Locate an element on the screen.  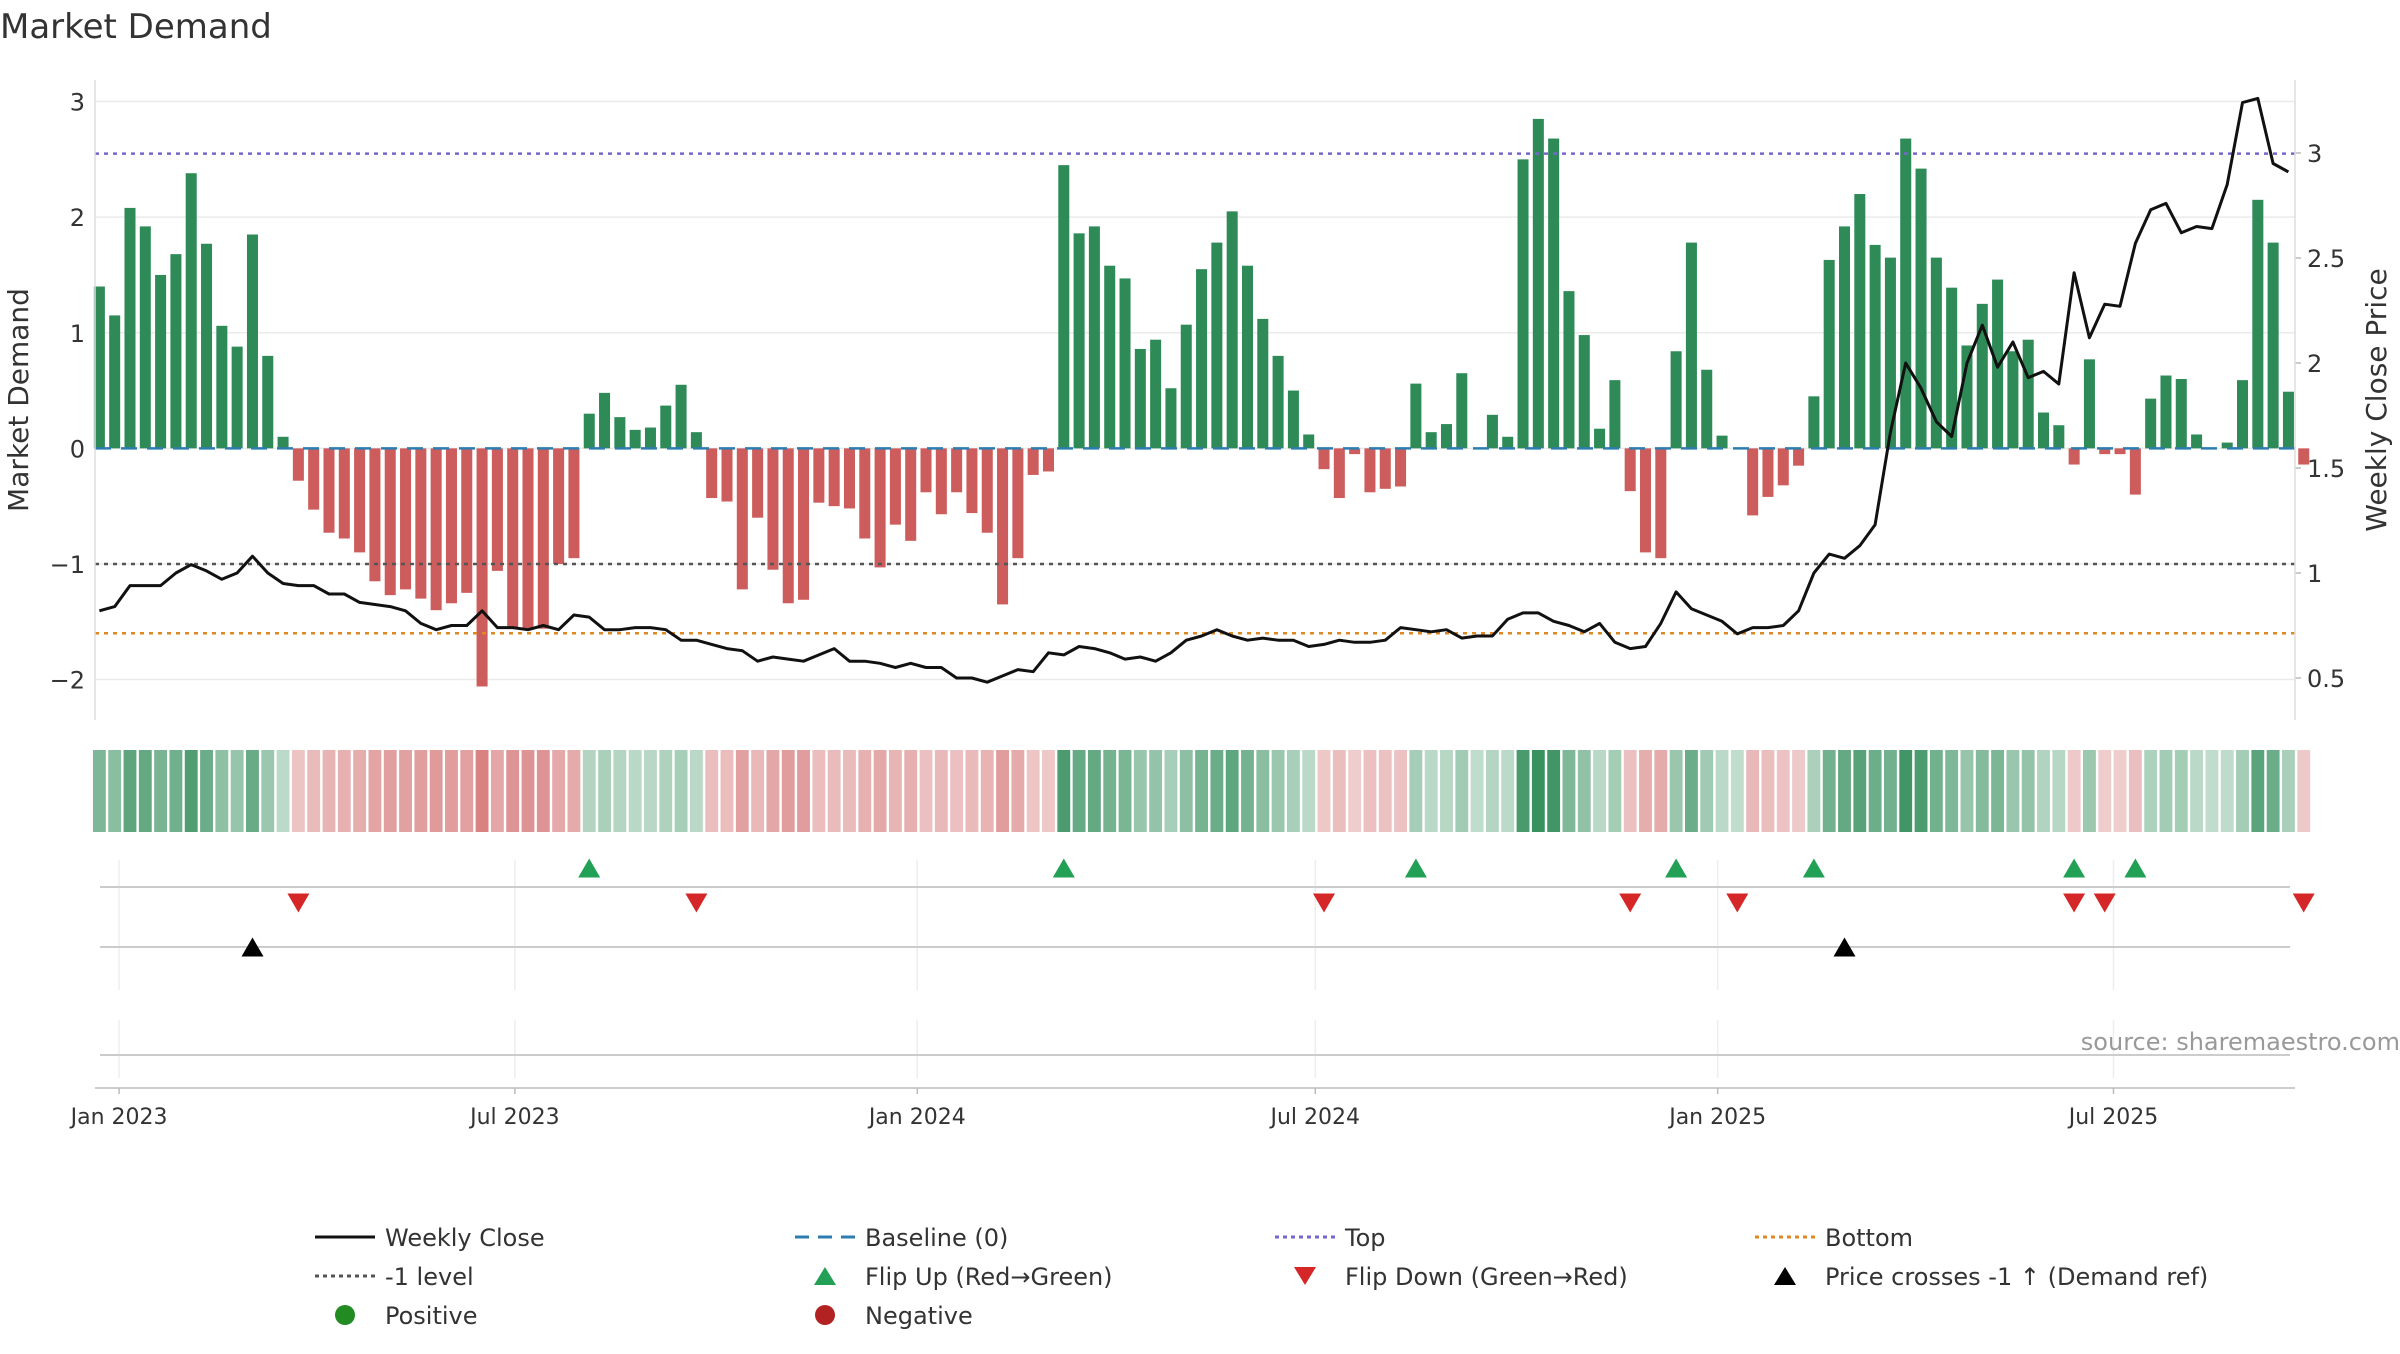
legend-item: Negative is located at coordinates (894, 1316).